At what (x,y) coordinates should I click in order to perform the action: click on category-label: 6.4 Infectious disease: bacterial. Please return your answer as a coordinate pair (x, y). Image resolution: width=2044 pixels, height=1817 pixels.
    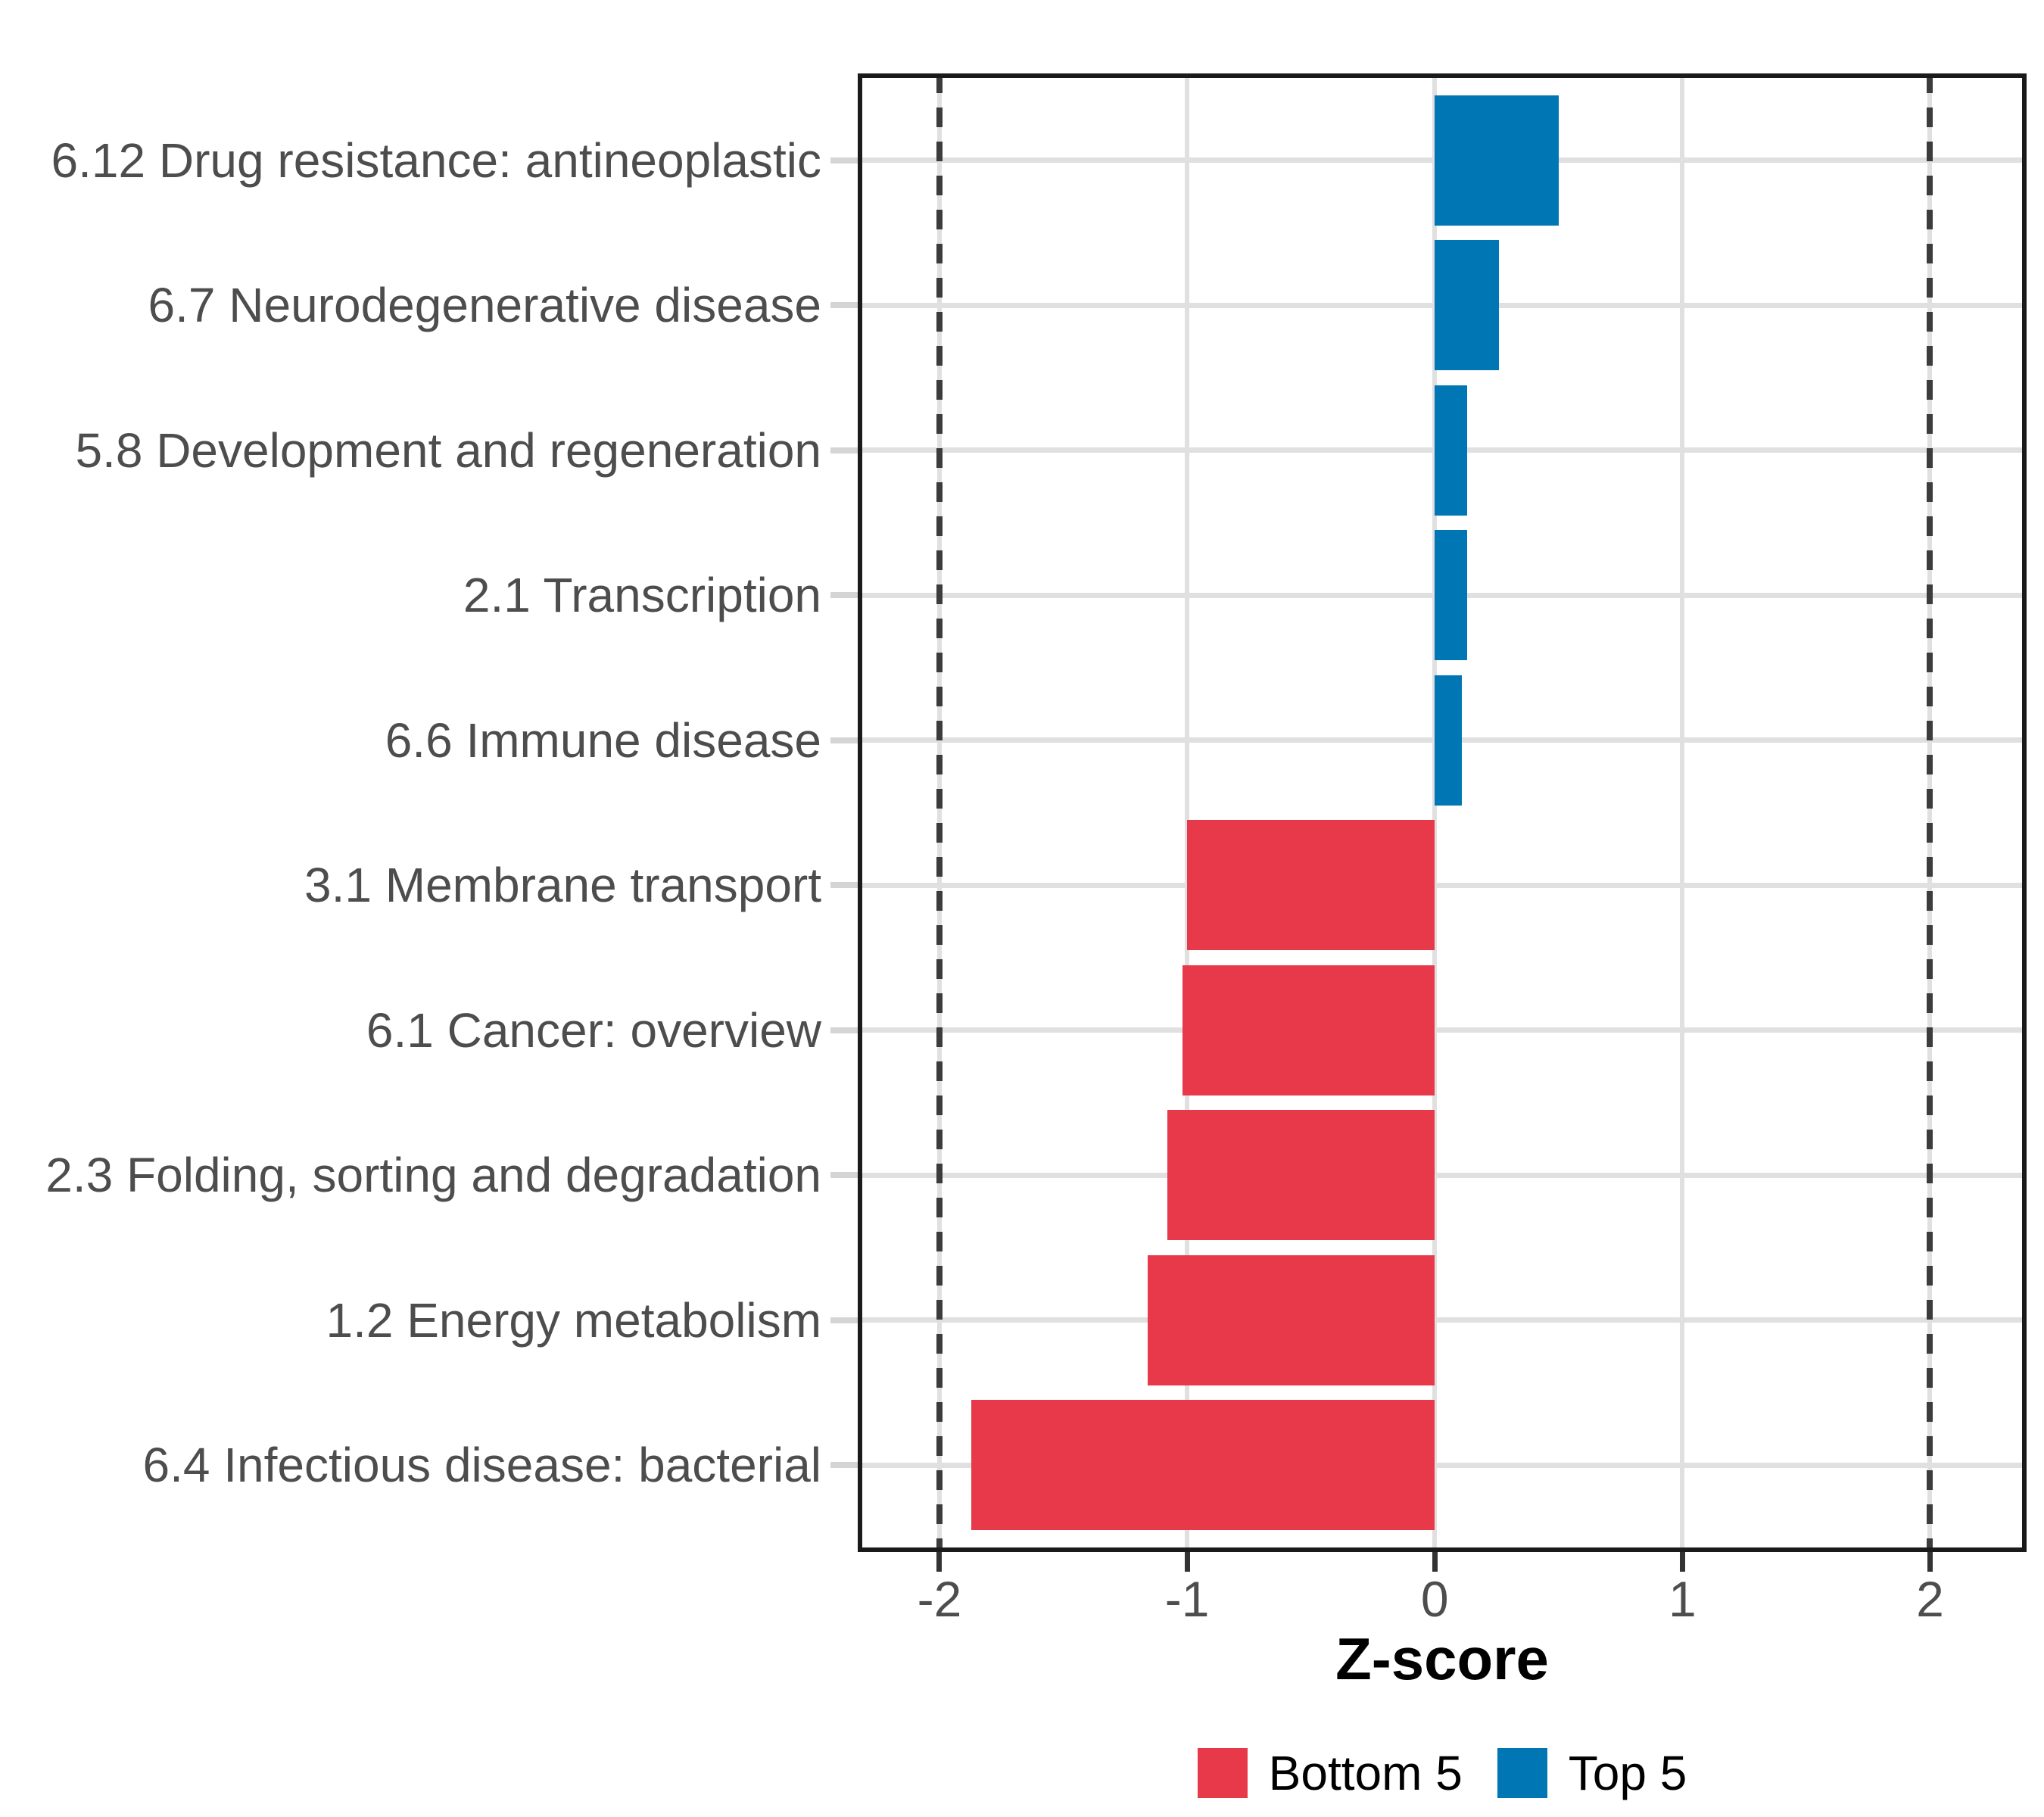
    Looking at the image, I should click on (481, 1465).